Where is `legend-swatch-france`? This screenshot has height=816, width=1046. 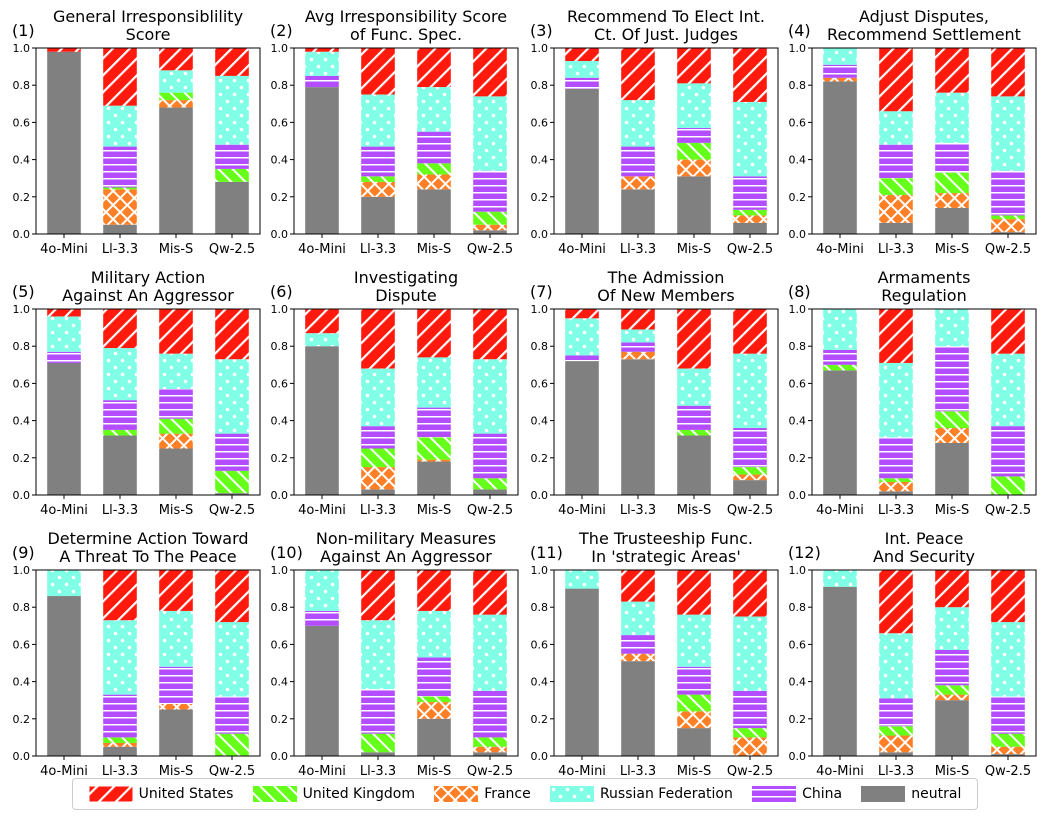
legend-swatch-france is located at coordinates (456, 794).